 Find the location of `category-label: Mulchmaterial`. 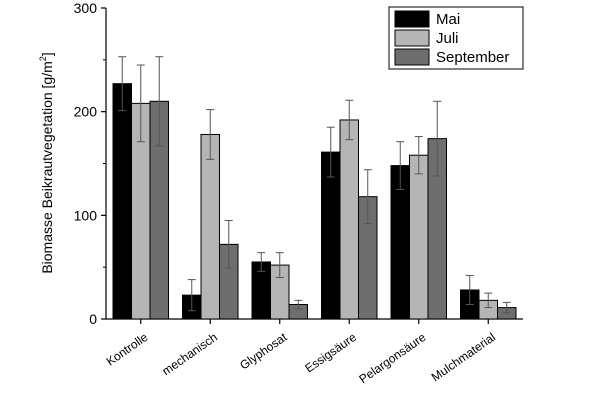

category-label: Mulchmaterial is located at coordinates (463, 357).